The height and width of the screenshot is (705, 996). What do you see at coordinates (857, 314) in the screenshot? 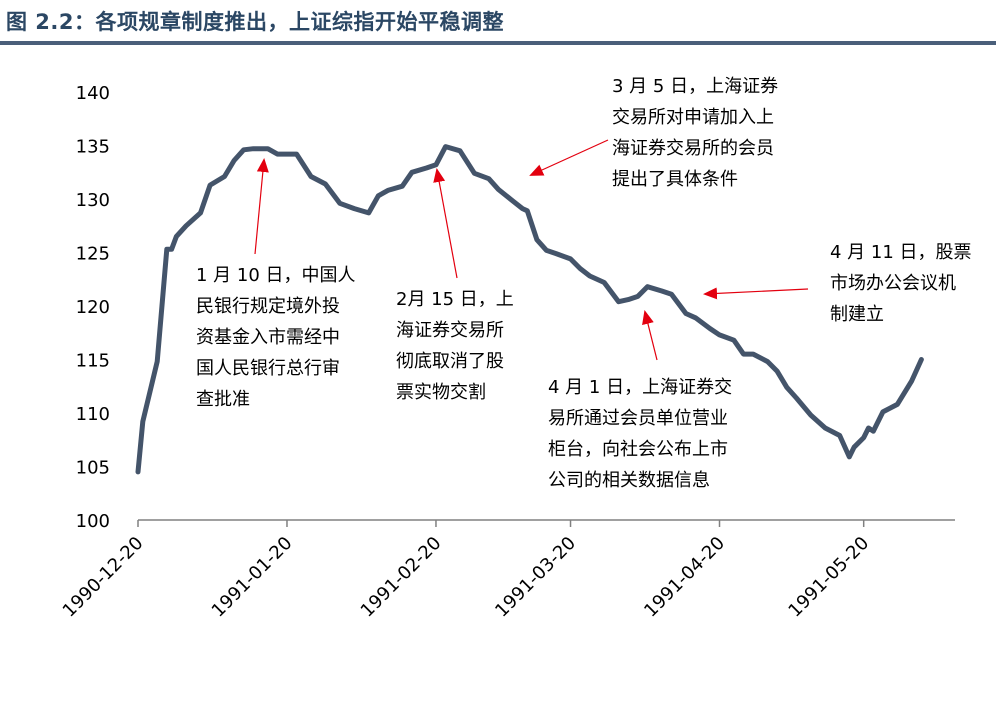
I see `annotation-5-line: 制建立` at bounding box center [857, 314].